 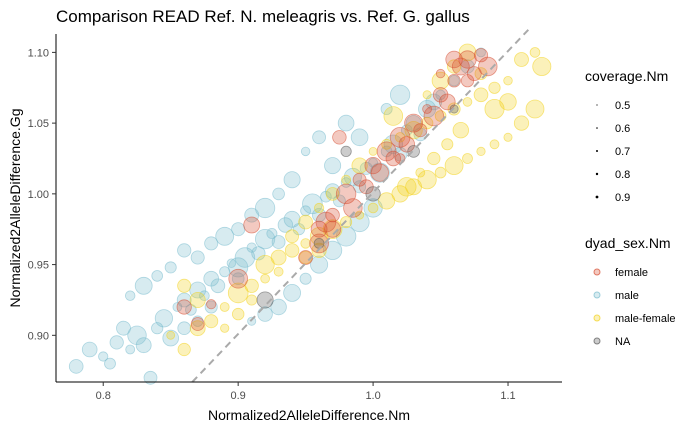 What do you see at coordinates (631, 273) in the screenshot?
I see `color-legend-label: female` at bounding box center [631, 273].